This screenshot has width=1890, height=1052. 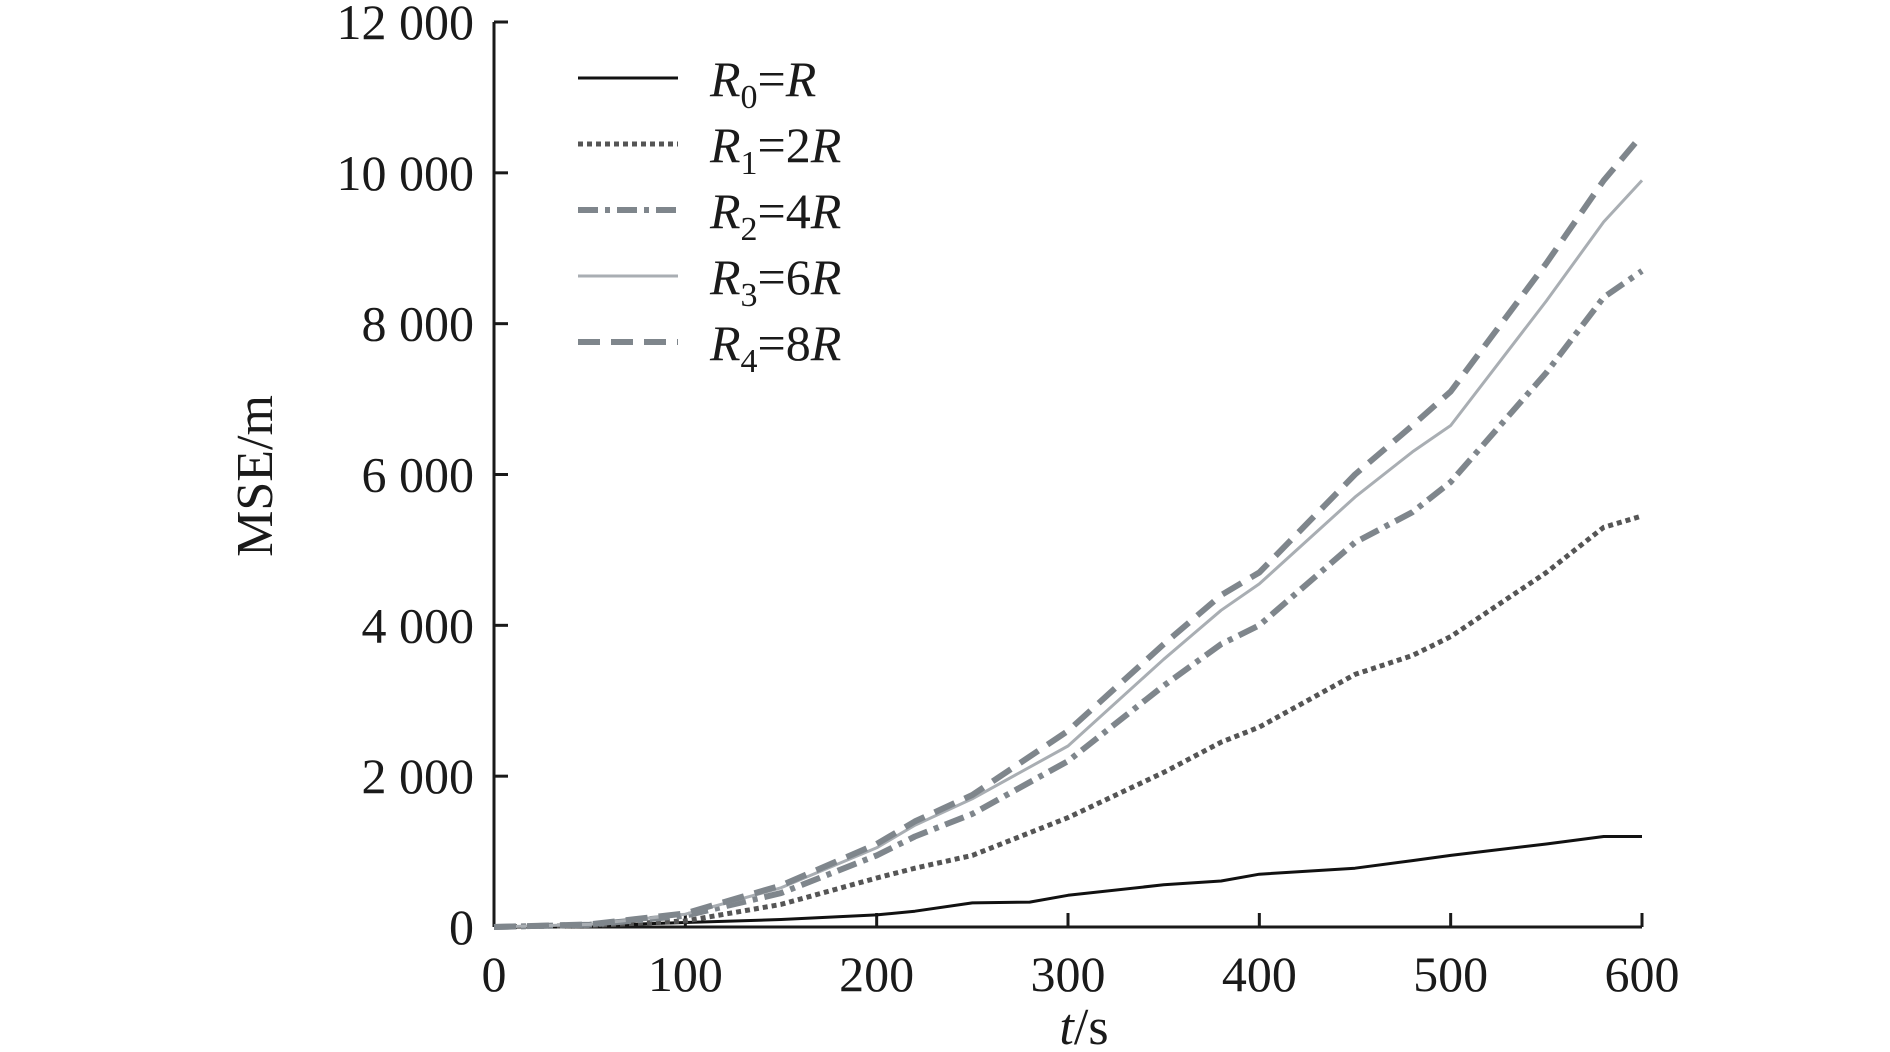 What do you see at coordinates (1068, 974) in the screenshot?
I see `x-tick-label: 300` at bounding box center [1068, 974].